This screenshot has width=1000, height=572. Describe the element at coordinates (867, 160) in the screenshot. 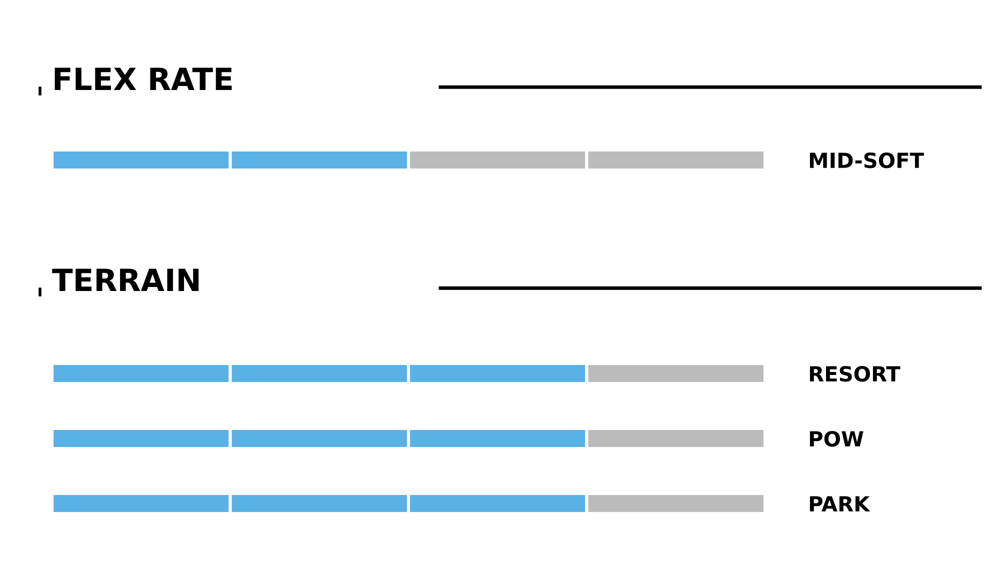

I see `y-tick-label: MID-SOFT` at that location.